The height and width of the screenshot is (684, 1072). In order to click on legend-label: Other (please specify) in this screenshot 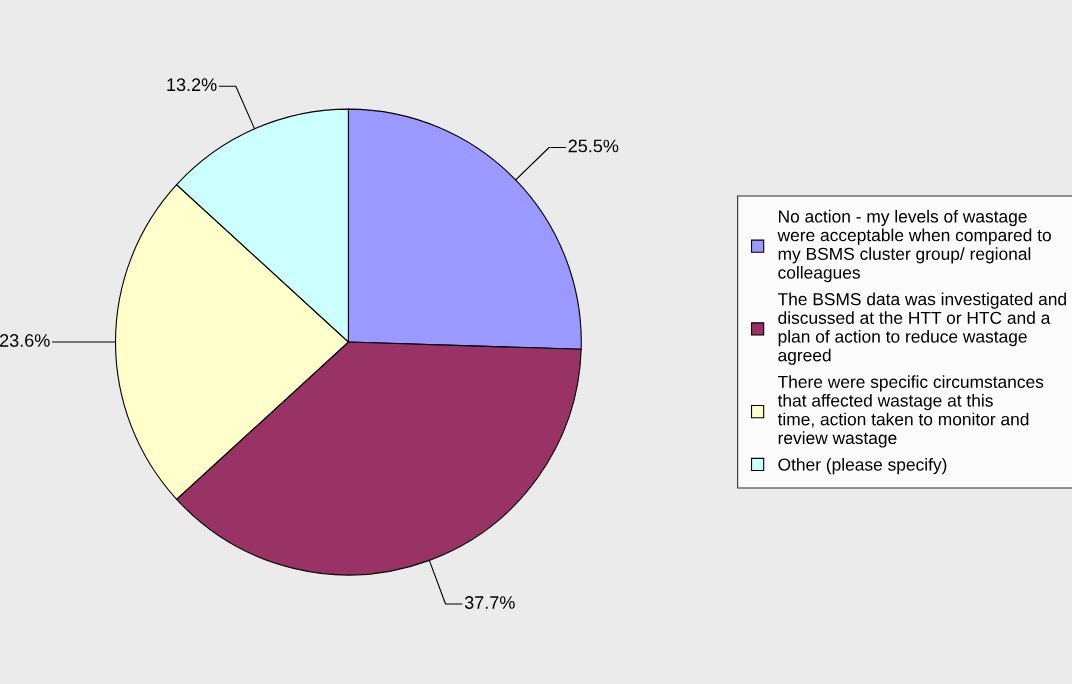, I will do `click(862, 466)`.